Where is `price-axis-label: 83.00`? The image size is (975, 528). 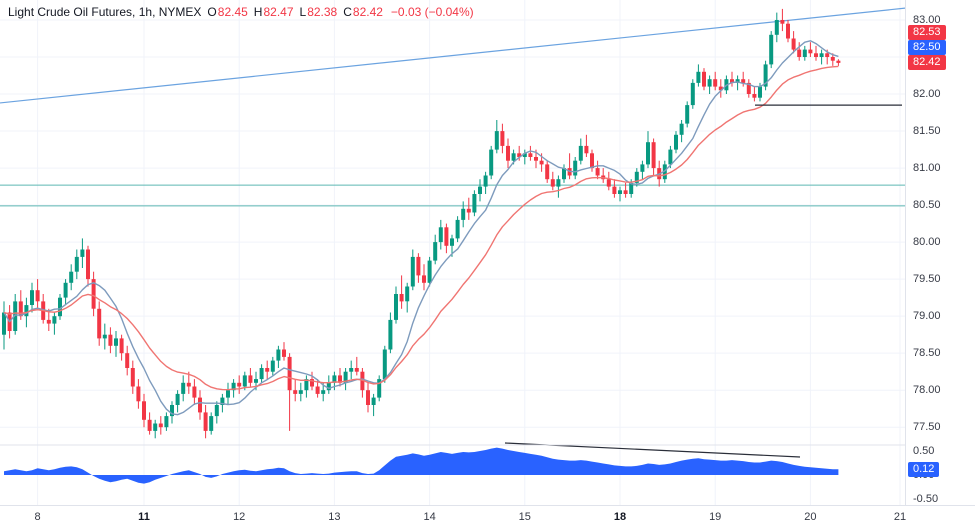 price-axis-label: 83.00 is located at coordinates (927, 20).